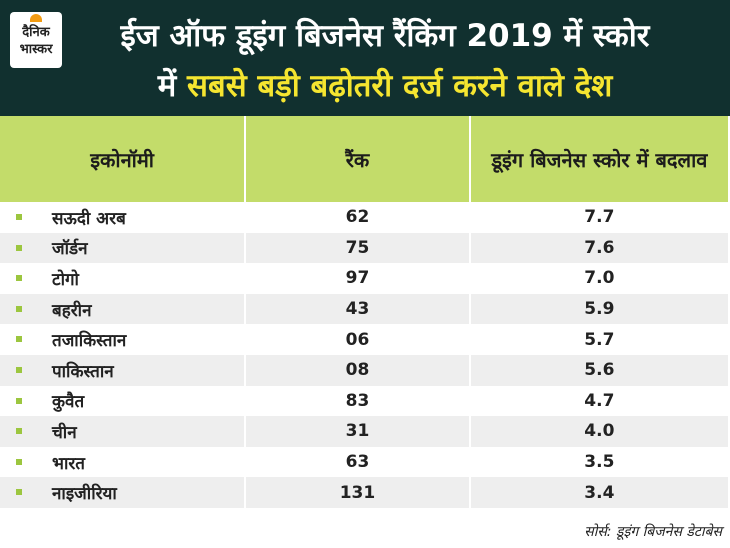  What do you see at coordinates (653, 532) in the screenshot?
I see `source: सोर्स: डूइंग बिजनेस डेटाबेस` at bounding box center [653, 532].